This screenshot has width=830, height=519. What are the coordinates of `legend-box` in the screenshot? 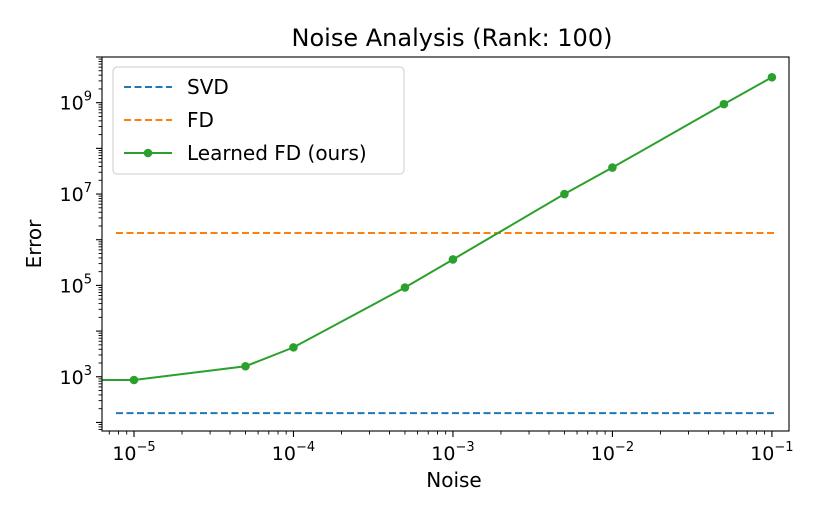 It's located at (258, 120).